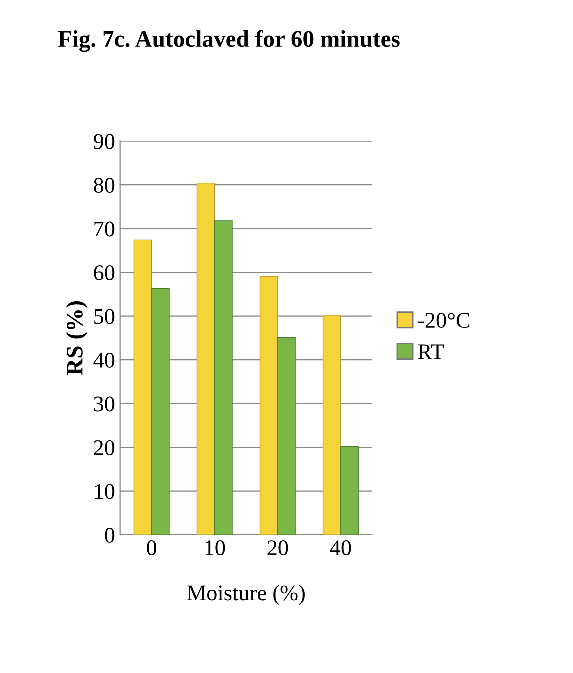 The height and width of the screenshot is (673, 573). I want to click on x-tick-label: 20, so click(278, 548).